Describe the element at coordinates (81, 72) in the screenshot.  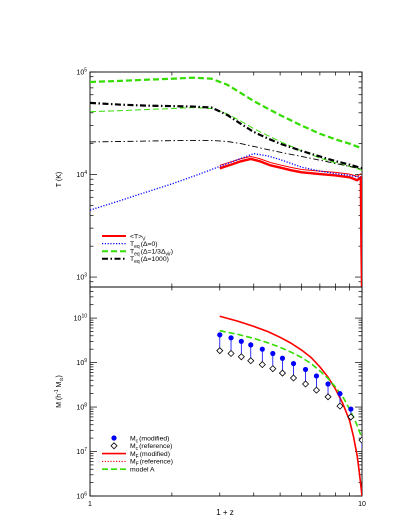
I see `y-tick-label: 10⁵` at that location.